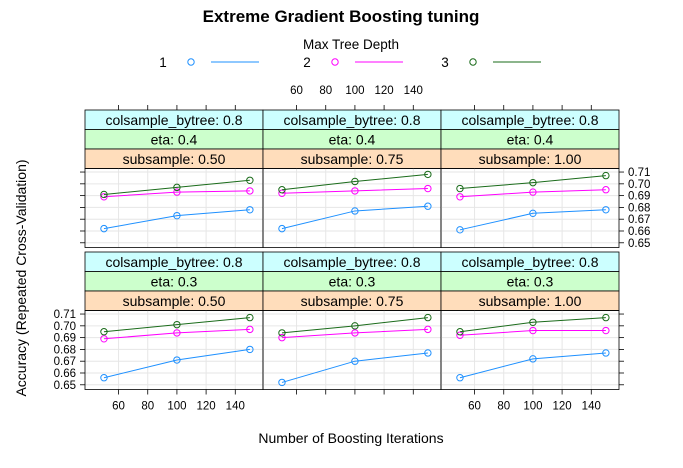 The width and height of the screenshot is (683, 468). I want to click on legend-title: Max Tree Depth, so click(351, 44).